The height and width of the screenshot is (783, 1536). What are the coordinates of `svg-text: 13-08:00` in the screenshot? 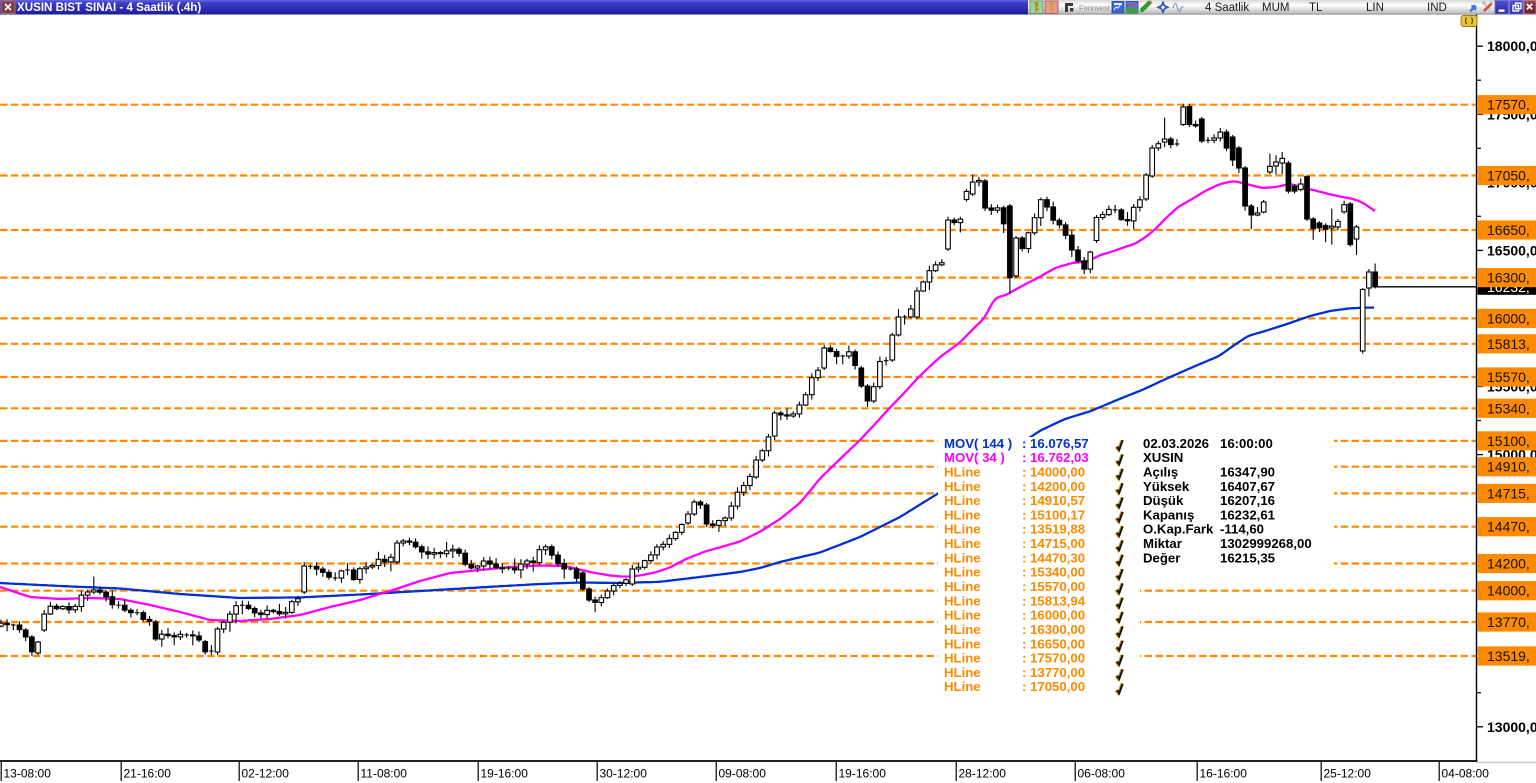 It's located at (28, 774).